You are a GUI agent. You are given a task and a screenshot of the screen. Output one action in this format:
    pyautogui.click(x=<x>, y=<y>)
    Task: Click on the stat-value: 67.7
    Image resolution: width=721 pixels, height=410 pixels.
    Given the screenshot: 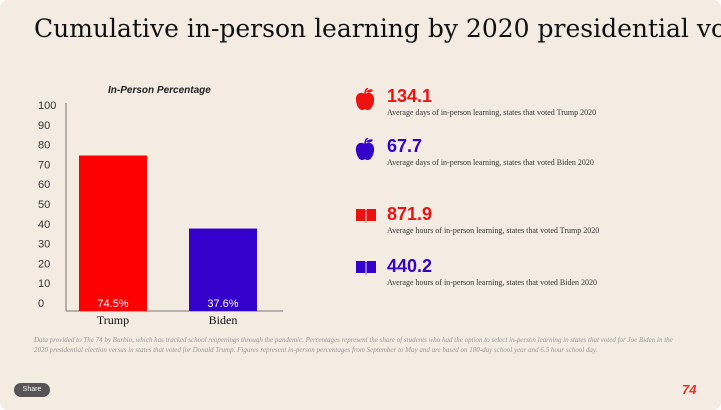 What is the action you would take?
    pyautogui.click(x=405, y=146)
    